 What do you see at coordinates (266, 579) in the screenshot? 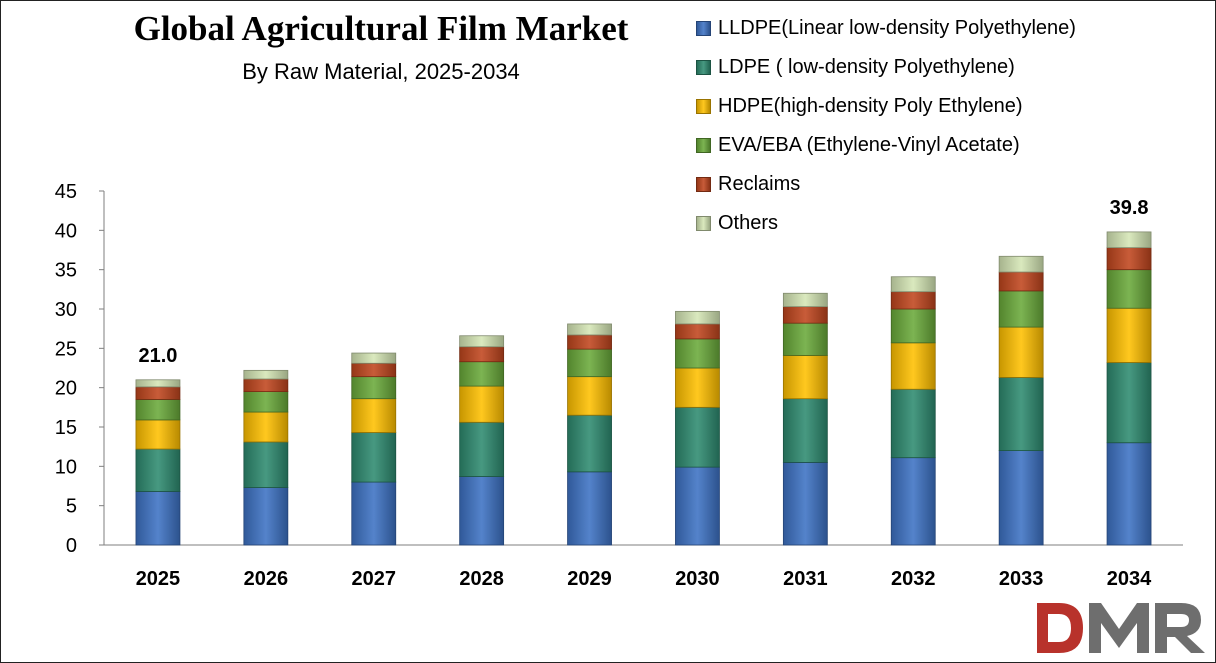
I see `x-tick-label: 2026` at bounding box center [266, 579].